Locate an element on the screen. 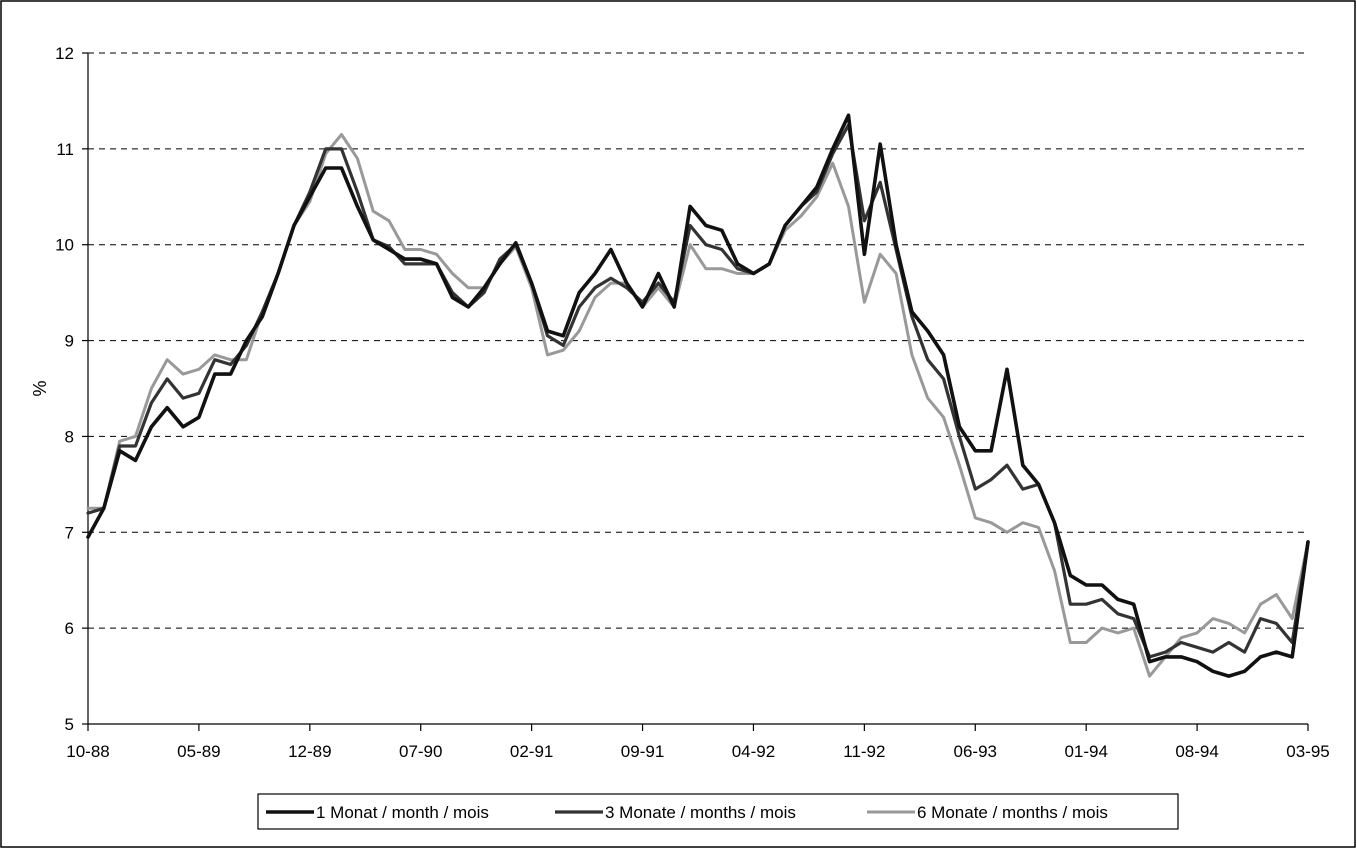  x-tick-label: 10-88 is located at coordinates (87, 751).